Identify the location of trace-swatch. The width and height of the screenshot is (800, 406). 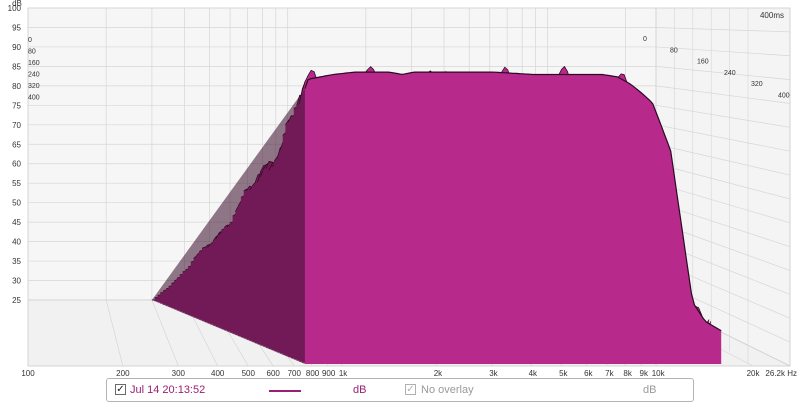
(285, 391).